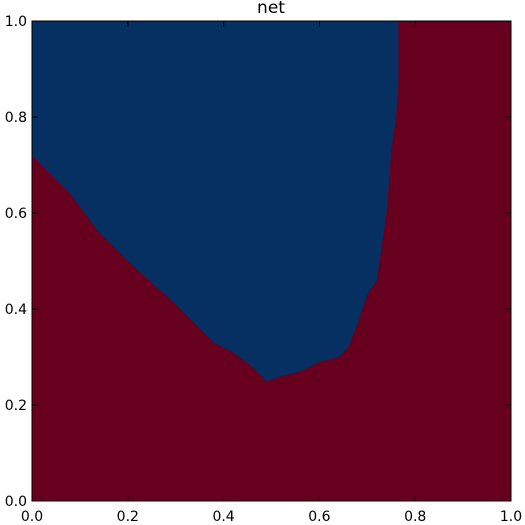 Image resolution: width=525 pixels, height=525 pixels. What do you see at coordinates (511, 517) in the screenshot?
I see `x-tick-label: 1.0` at bounding box center [511, 517].